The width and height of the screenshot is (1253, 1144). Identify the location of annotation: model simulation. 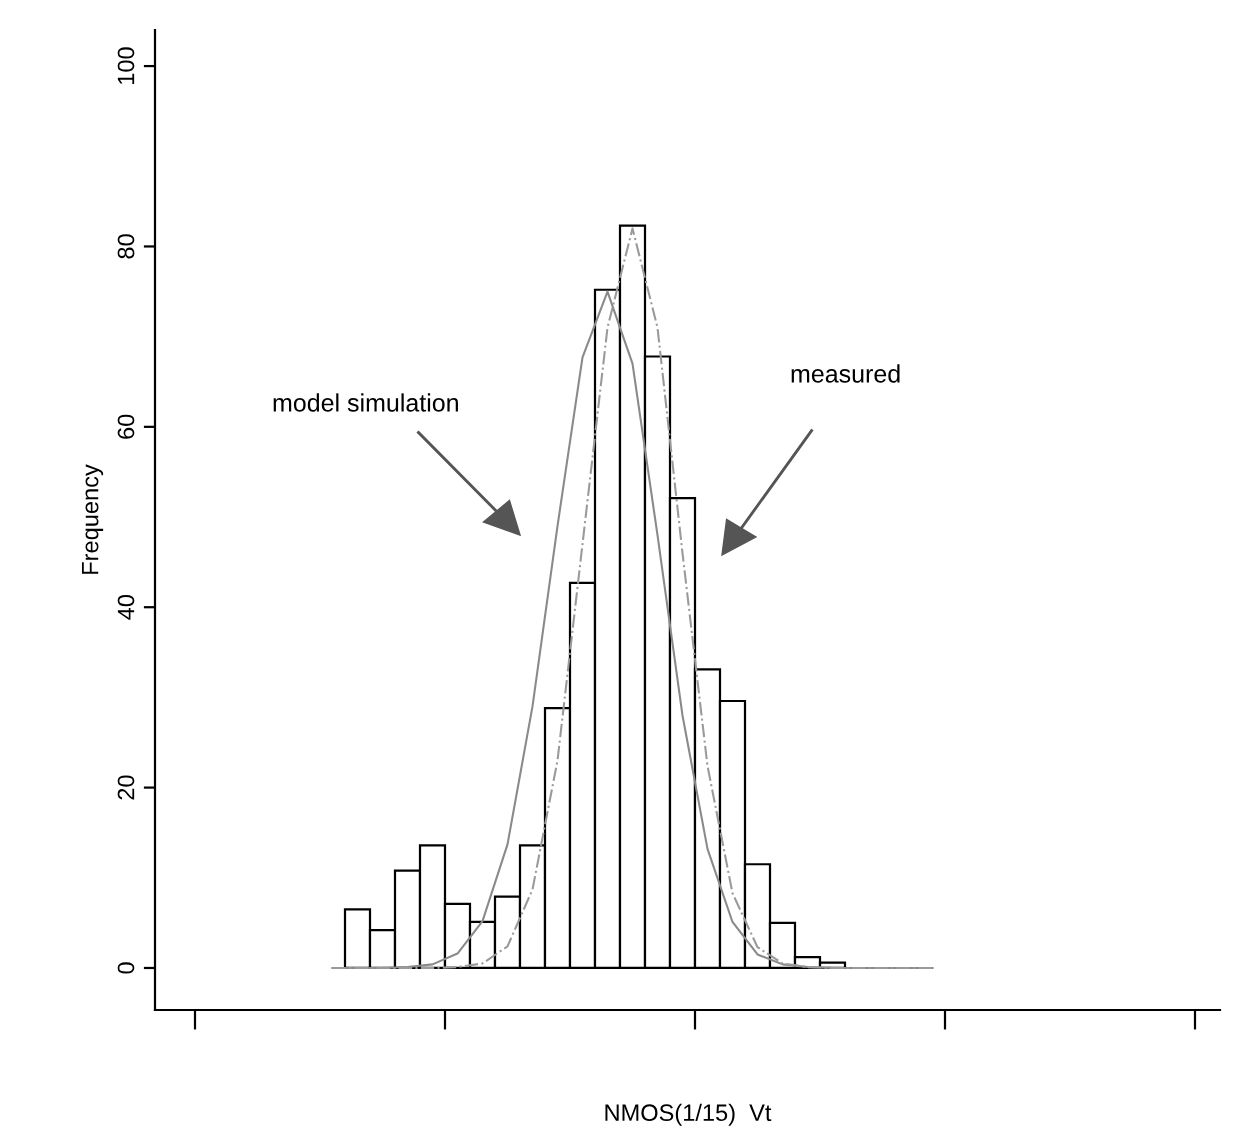
(365, 402).